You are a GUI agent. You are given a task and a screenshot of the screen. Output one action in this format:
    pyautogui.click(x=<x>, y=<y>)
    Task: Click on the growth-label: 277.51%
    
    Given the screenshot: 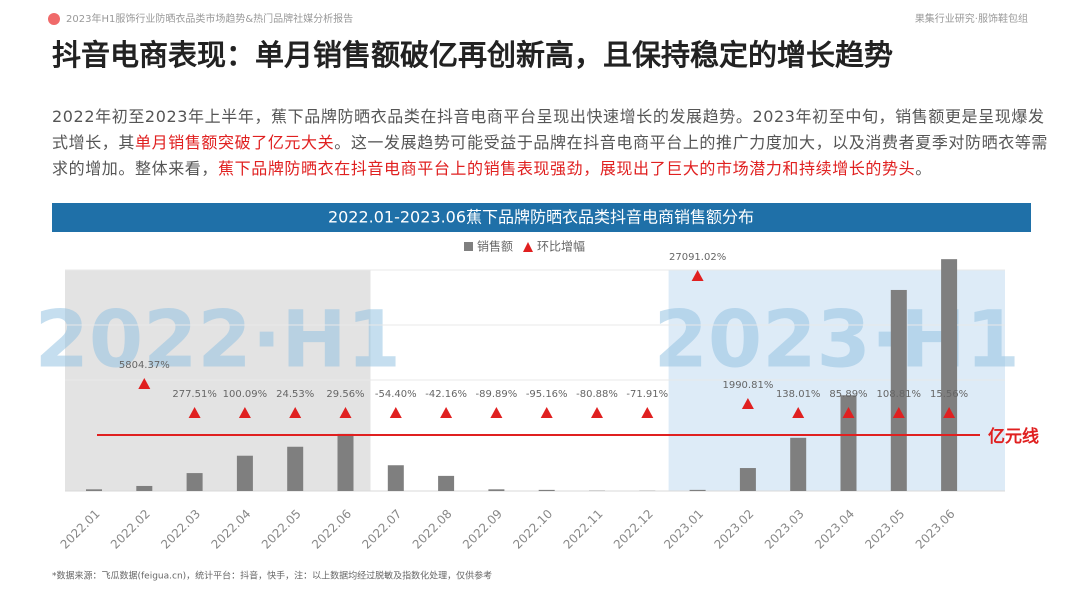 What is the action you would take?
    pyautogui.click(x=194, y=394)
    